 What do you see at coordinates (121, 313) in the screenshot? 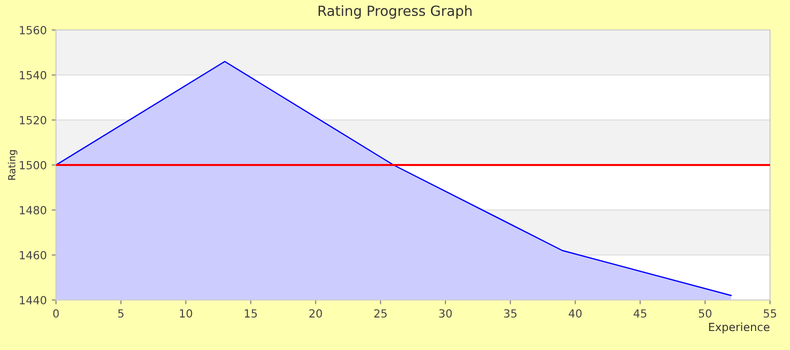
I see `x-tick-label: 5` at bounding box center [121, 313].